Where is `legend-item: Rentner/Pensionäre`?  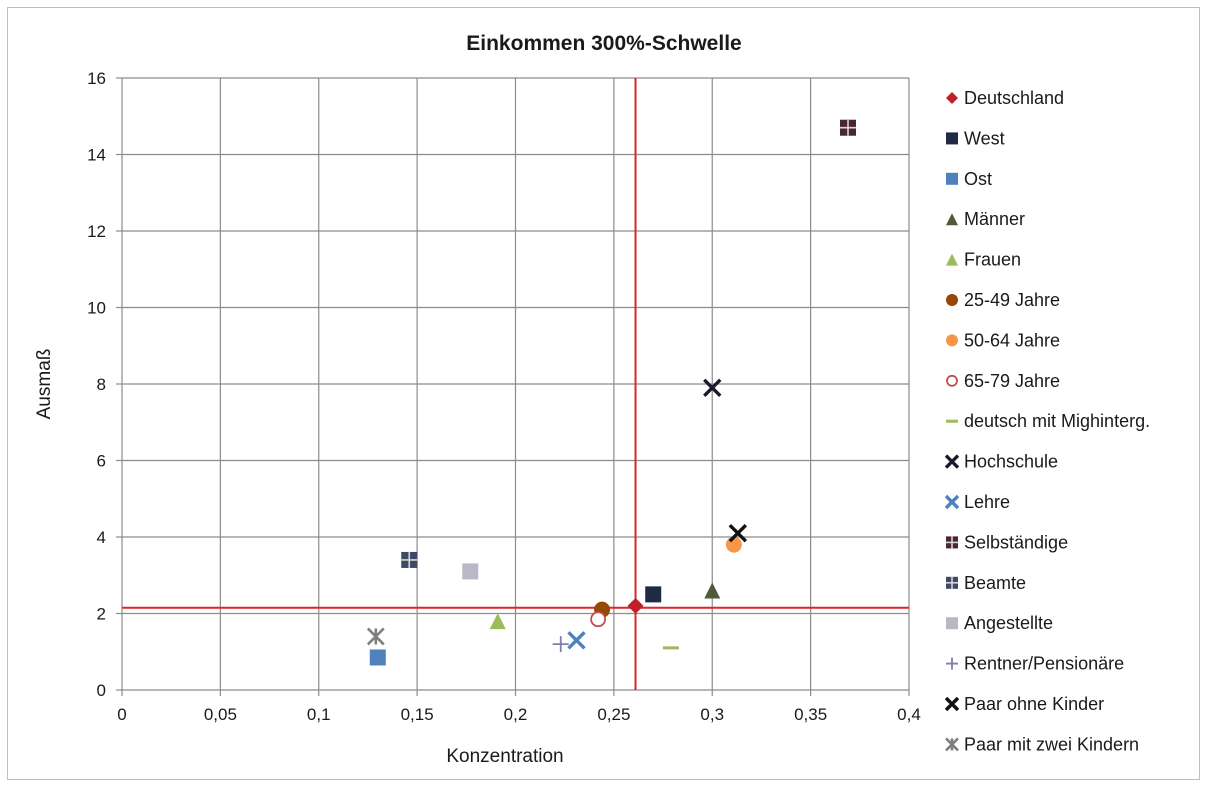
legend-item: Rentner/Pensionäre is located at coordinates (1035, 664).